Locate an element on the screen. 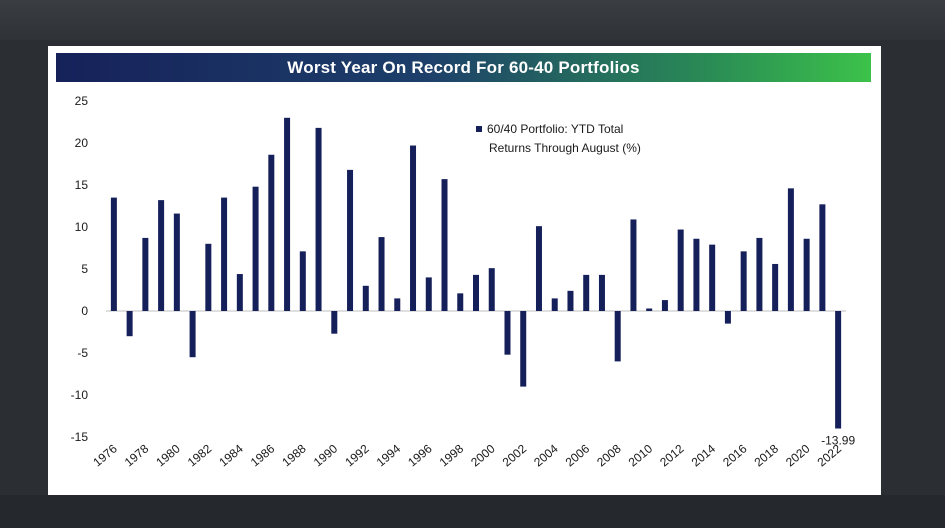 This screenshot has height=528, width=945. x-tick-label: 2004 is located at coordinates (546, 455).